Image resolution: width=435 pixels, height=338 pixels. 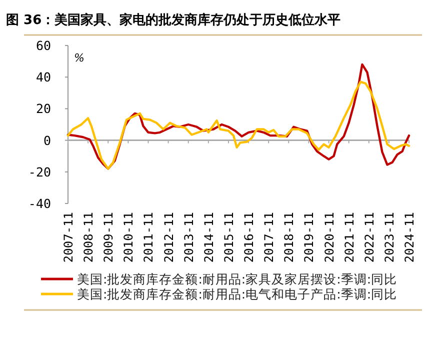 What do you see at coordinates (39, 203) in the screenshot?
I see `y-tick-label: -40` at bounding box center [39, 203].